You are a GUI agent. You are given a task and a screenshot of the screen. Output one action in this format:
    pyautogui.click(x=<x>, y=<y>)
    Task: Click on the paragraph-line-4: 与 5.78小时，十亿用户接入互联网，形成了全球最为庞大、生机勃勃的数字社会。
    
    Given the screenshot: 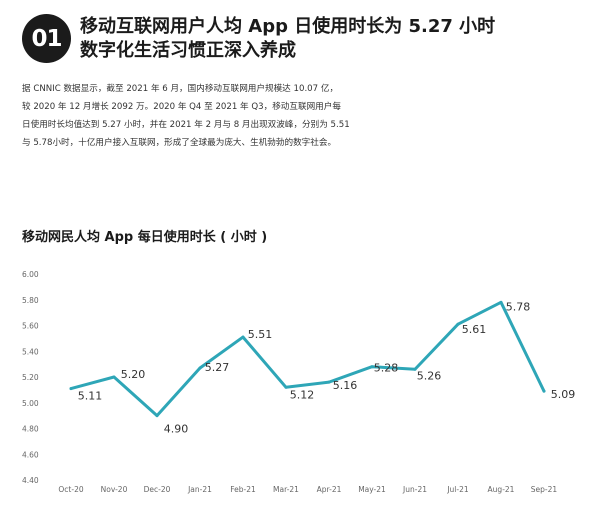 What is the action you would take?
    pyautogui.click(x=179, y=143)
    